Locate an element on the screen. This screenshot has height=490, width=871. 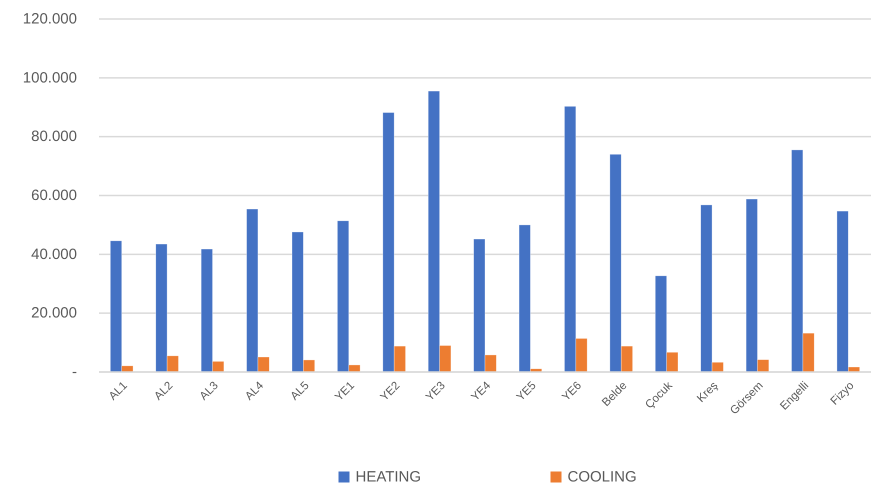
y-tick-label: 40.000 is located at coordinates (54, 254).